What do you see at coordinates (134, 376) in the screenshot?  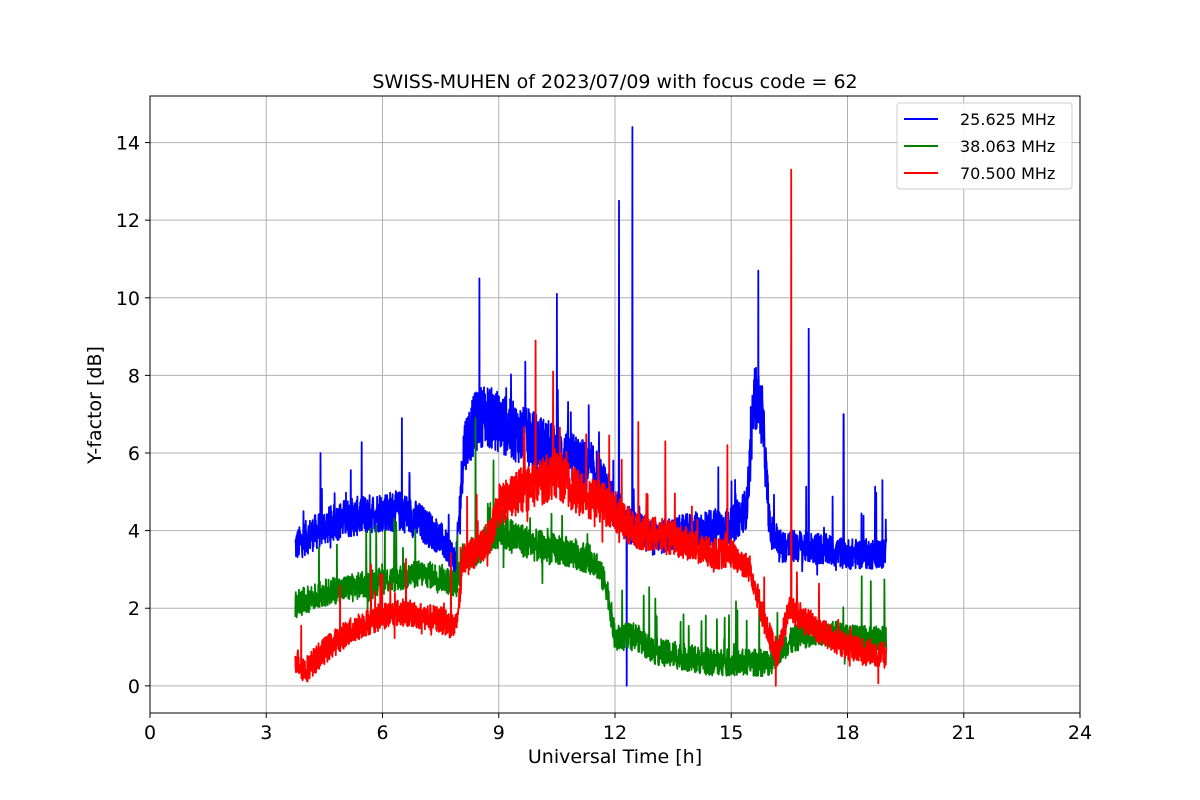 I see `y-tick-label: 8` at bounding box center [134, 376].